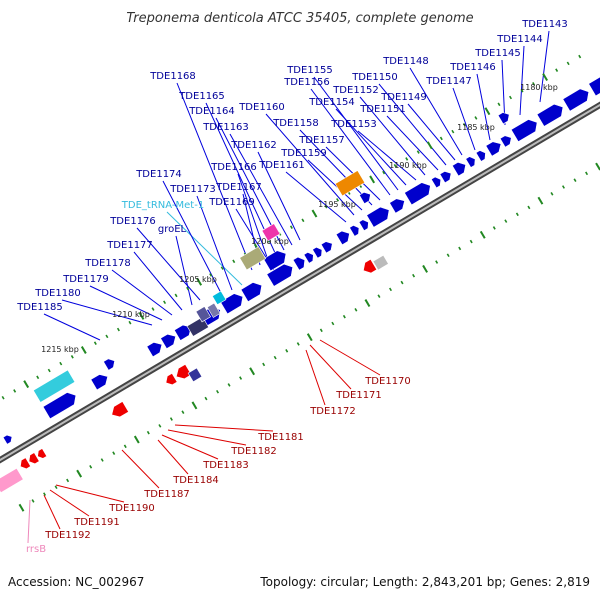  What do you see at coordinates (403, 97) in the screenshot?
I see `gene-label: TDE1149` at bounding box center [403, 97].